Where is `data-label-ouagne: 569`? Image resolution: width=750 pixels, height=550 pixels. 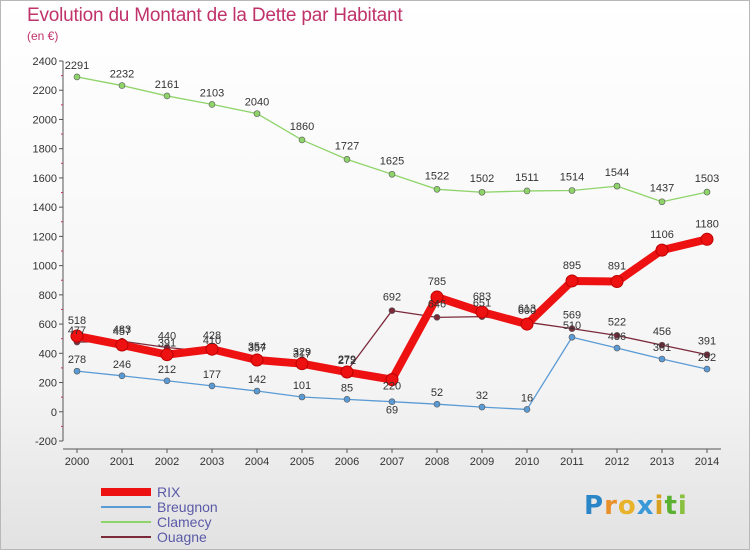
data-label-ouagne: 569 is located at coordinates (572, 316).